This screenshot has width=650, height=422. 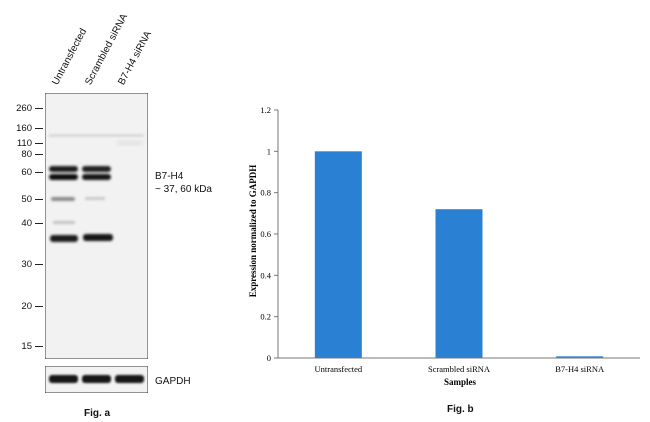 I want to click on x-axis: Untransfected Scrambled siRNA B7-H4 siRNA, so click(x=459, y=365).